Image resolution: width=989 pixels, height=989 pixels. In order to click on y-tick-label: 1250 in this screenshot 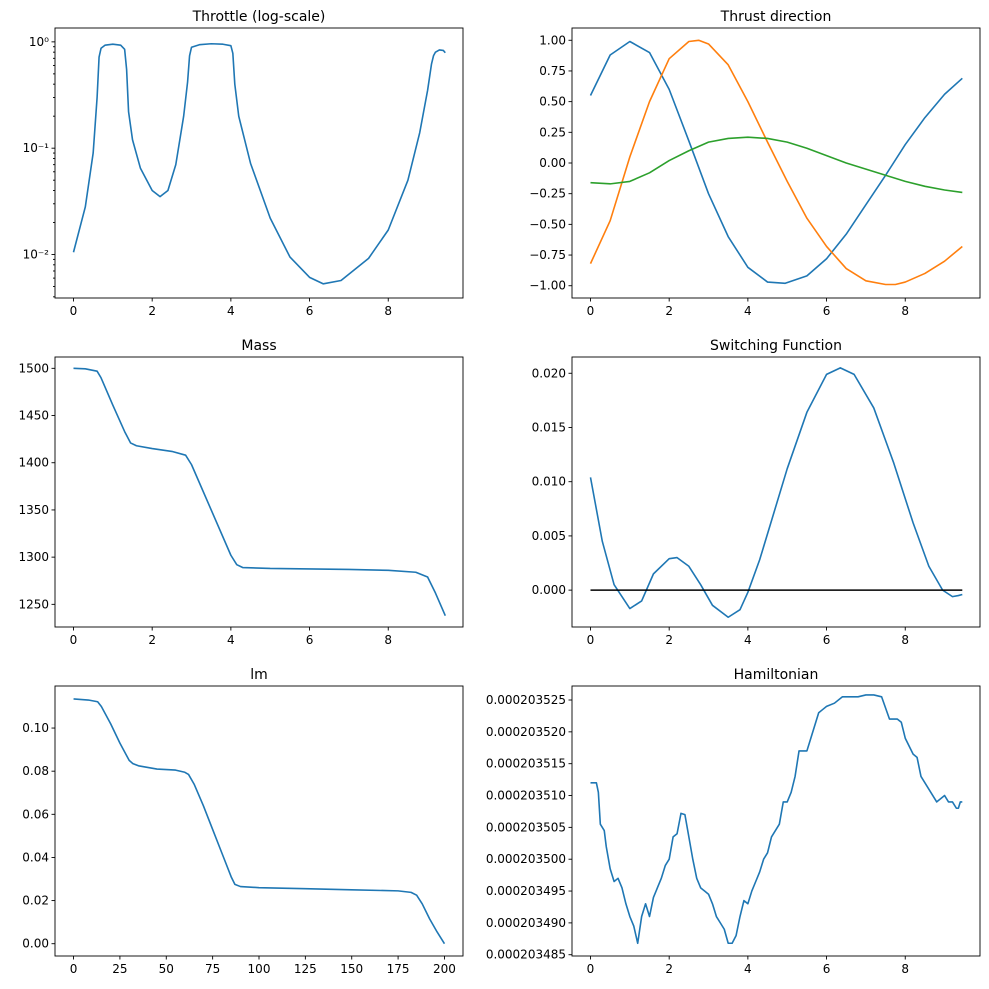, I will do `click(33, 604)`.